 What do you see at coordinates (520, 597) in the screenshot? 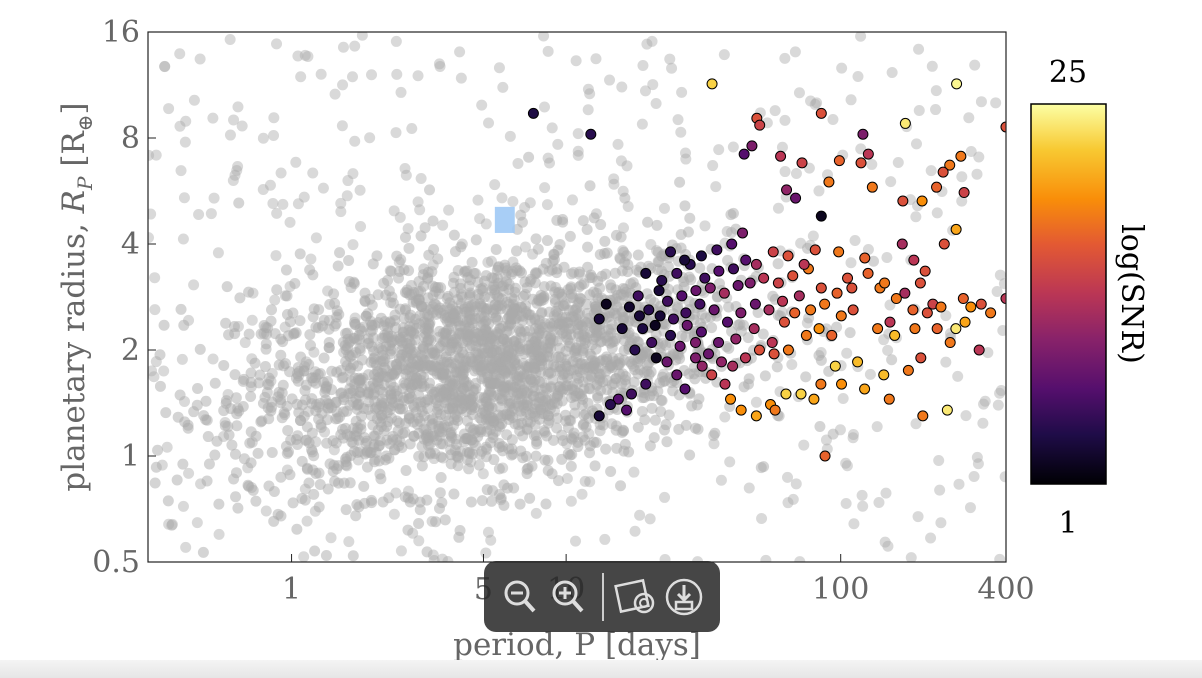
I see `zoom-out-button` at bounding box center [520, 597].